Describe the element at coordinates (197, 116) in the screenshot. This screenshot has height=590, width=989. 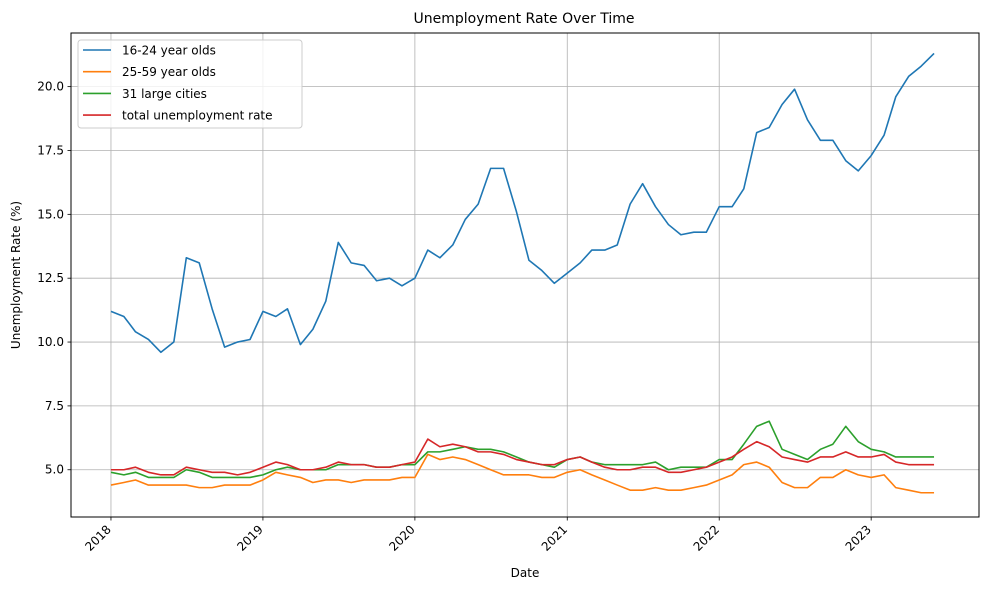
I see `legend-label: total unemployment rate` at that location.